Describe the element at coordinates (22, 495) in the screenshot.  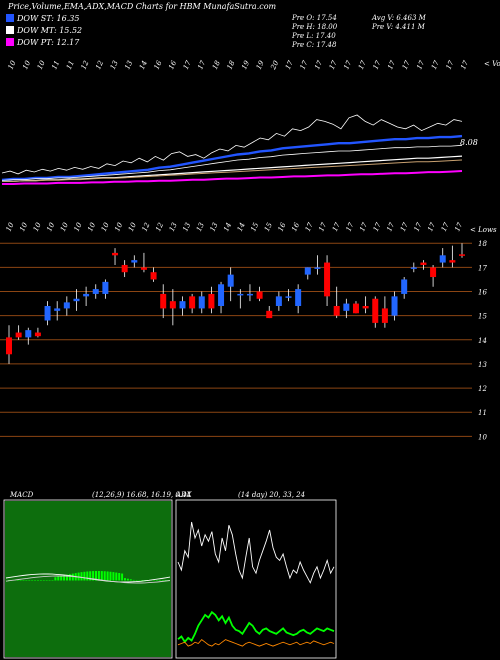
I see `macd-label: MACD` at that location.